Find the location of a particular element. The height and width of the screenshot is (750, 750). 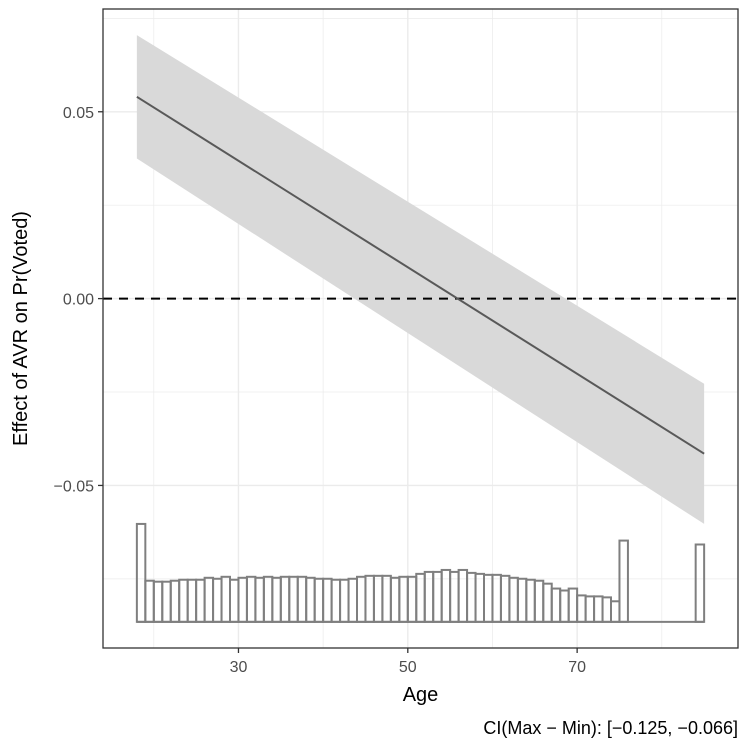

y-axis-title: Effect of AVR on Pr(Voted) is located at coordinates (21, 328).